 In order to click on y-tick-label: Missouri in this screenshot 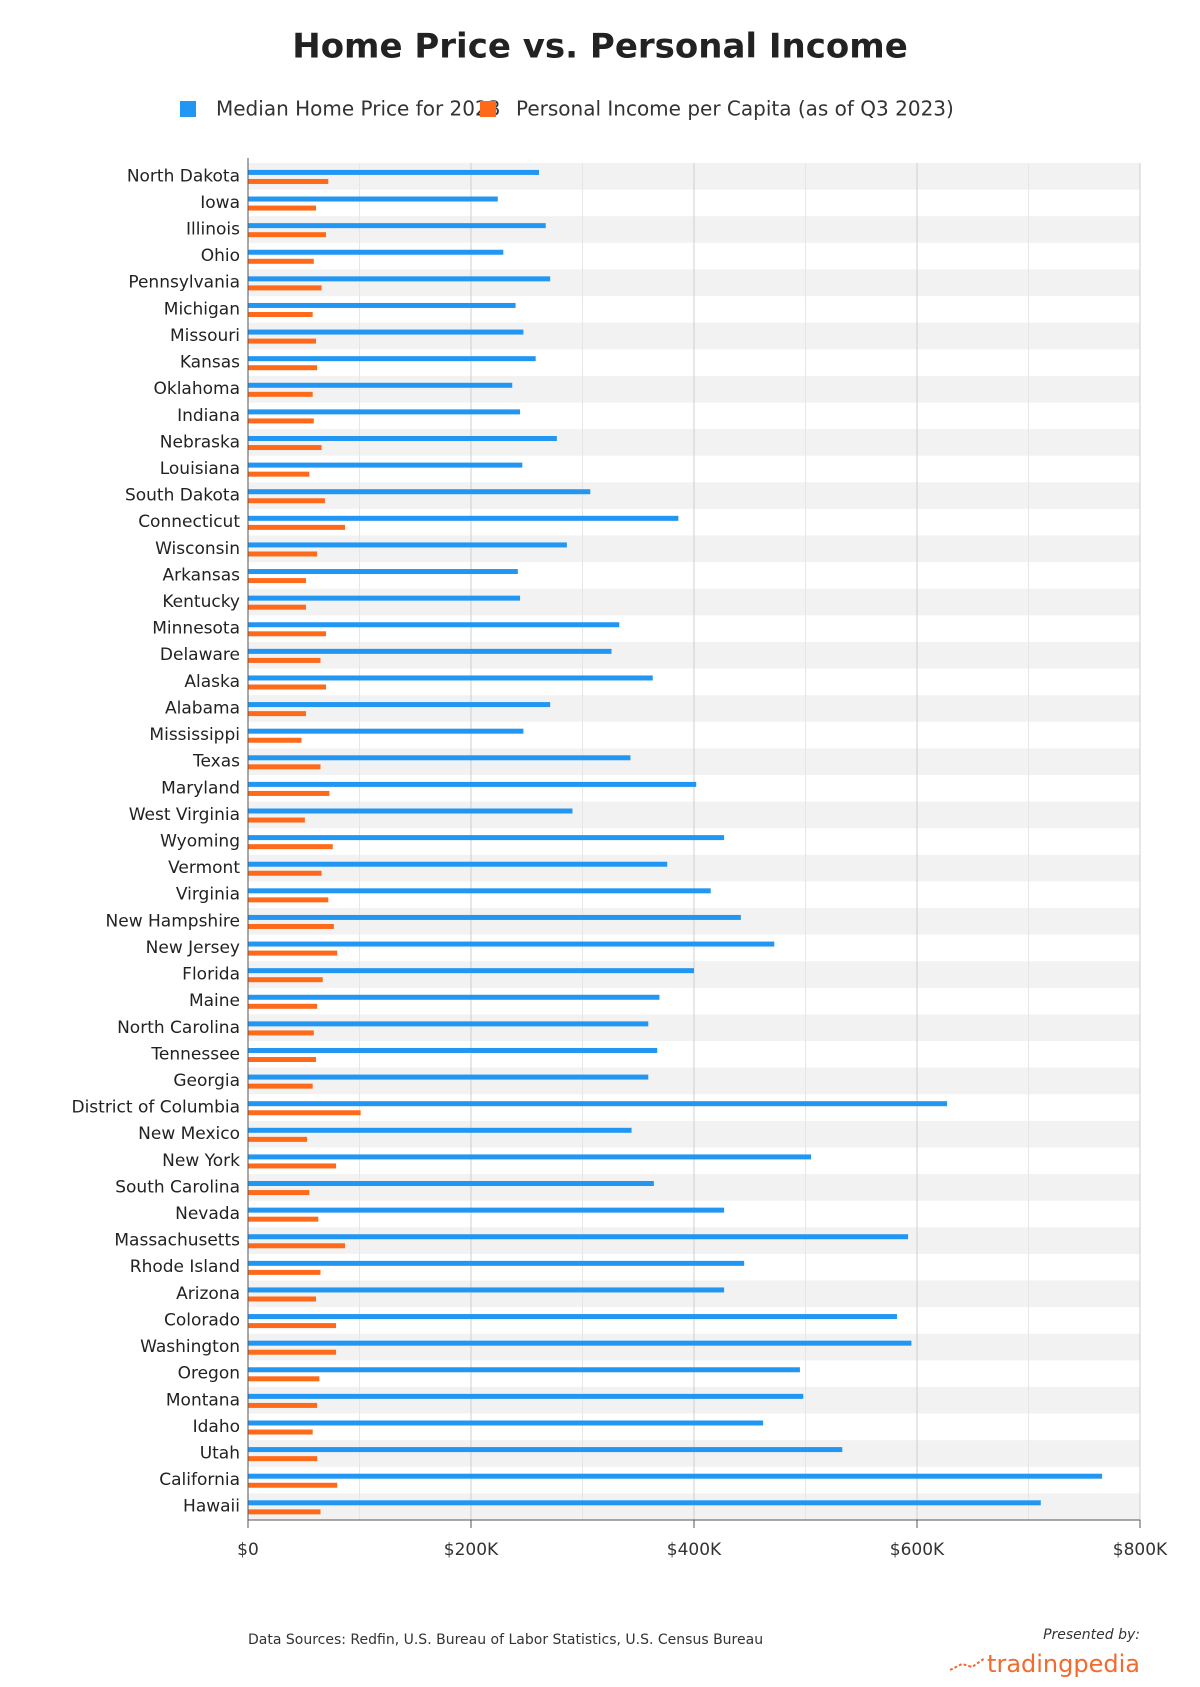, I will do `click(205, 336)`.